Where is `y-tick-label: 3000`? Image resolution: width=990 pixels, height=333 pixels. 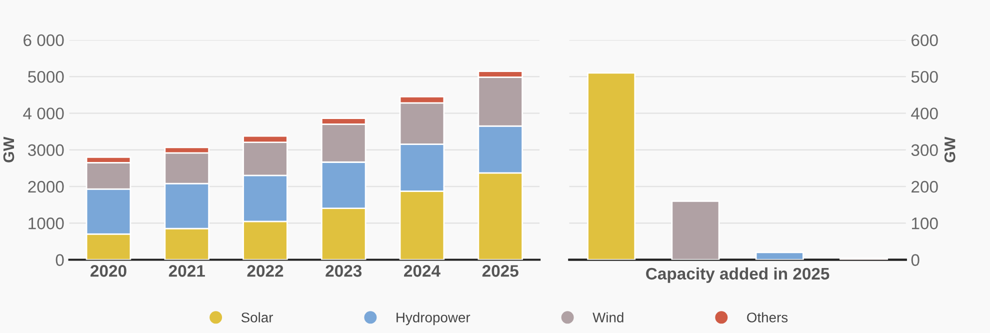
y-tick-label: 3000 is located at coordinates (46, 150).